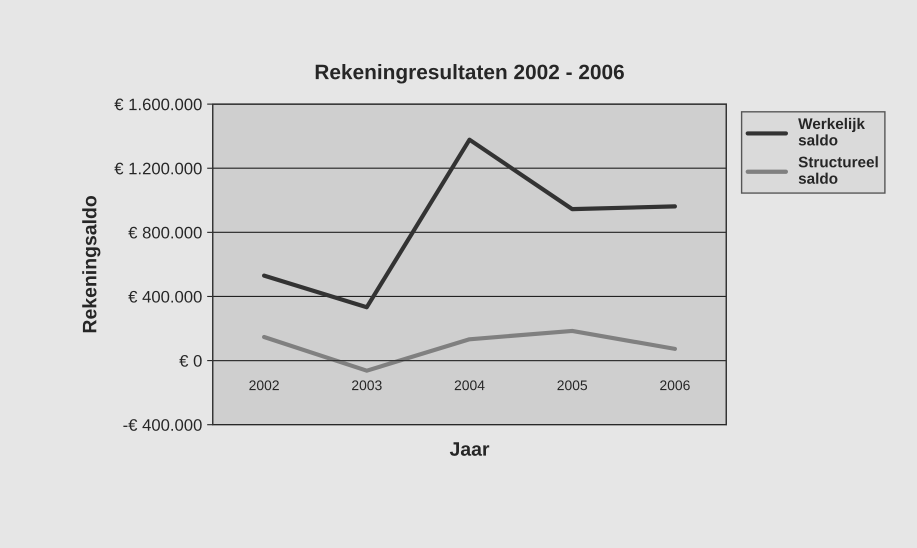 The height and width of the screenshot is (548, 917). Describe the element at coordinates (158, 104) in the screenshot. I see `y-tick-label: € 1.600.000` at that location.